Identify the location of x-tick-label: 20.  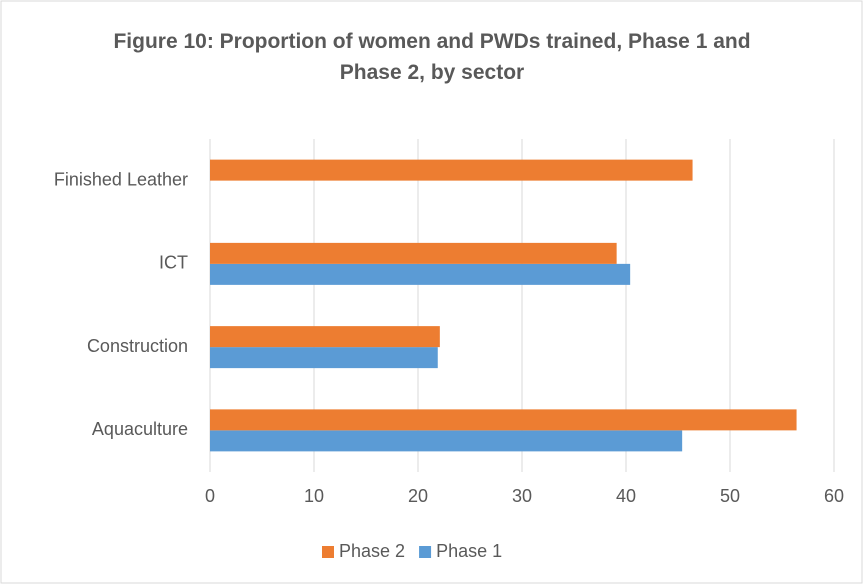
(418, 496).